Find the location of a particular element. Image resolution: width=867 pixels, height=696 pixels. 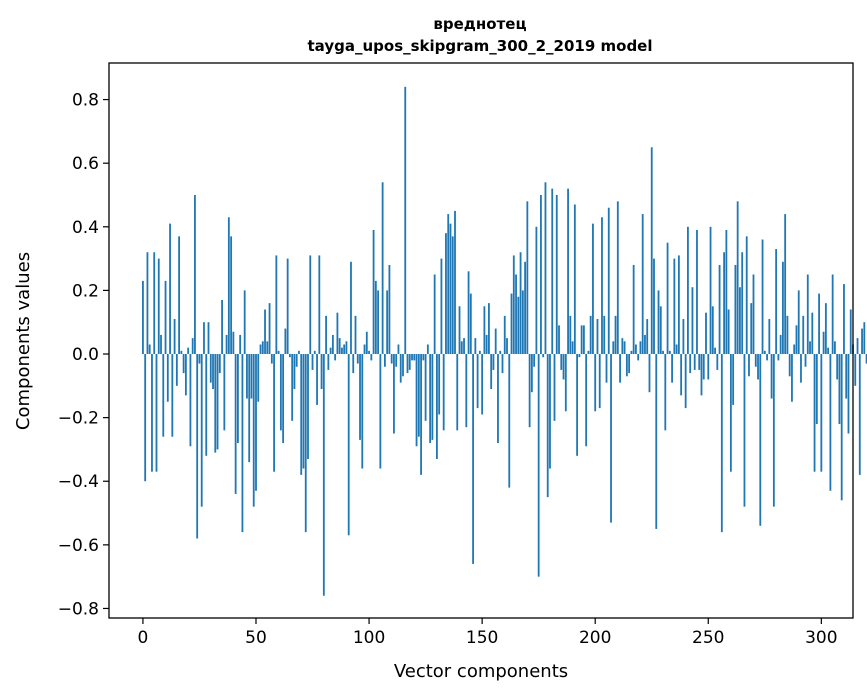

chart-title-line1: вреднотец is located at coordinates (479, 24).